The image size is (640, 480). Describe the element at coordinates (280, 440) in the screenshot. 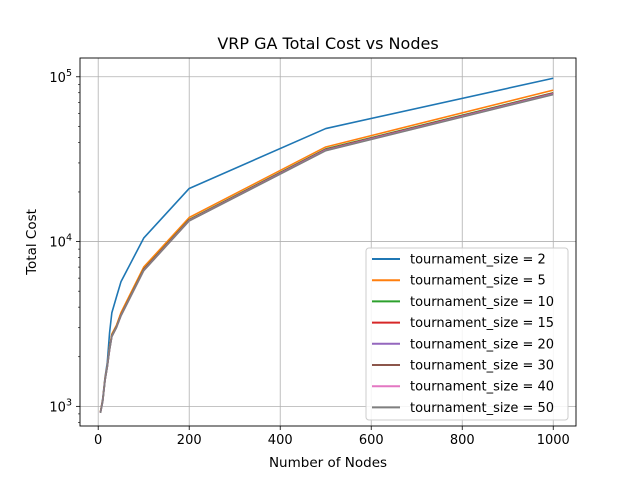

I see `x-tick-label: 400` at that location.